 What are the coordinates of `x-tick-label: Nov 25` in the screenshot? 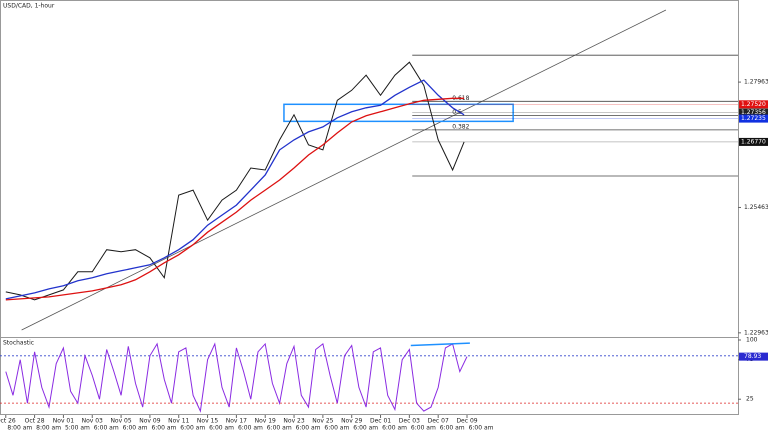 It's located at (322, 421).